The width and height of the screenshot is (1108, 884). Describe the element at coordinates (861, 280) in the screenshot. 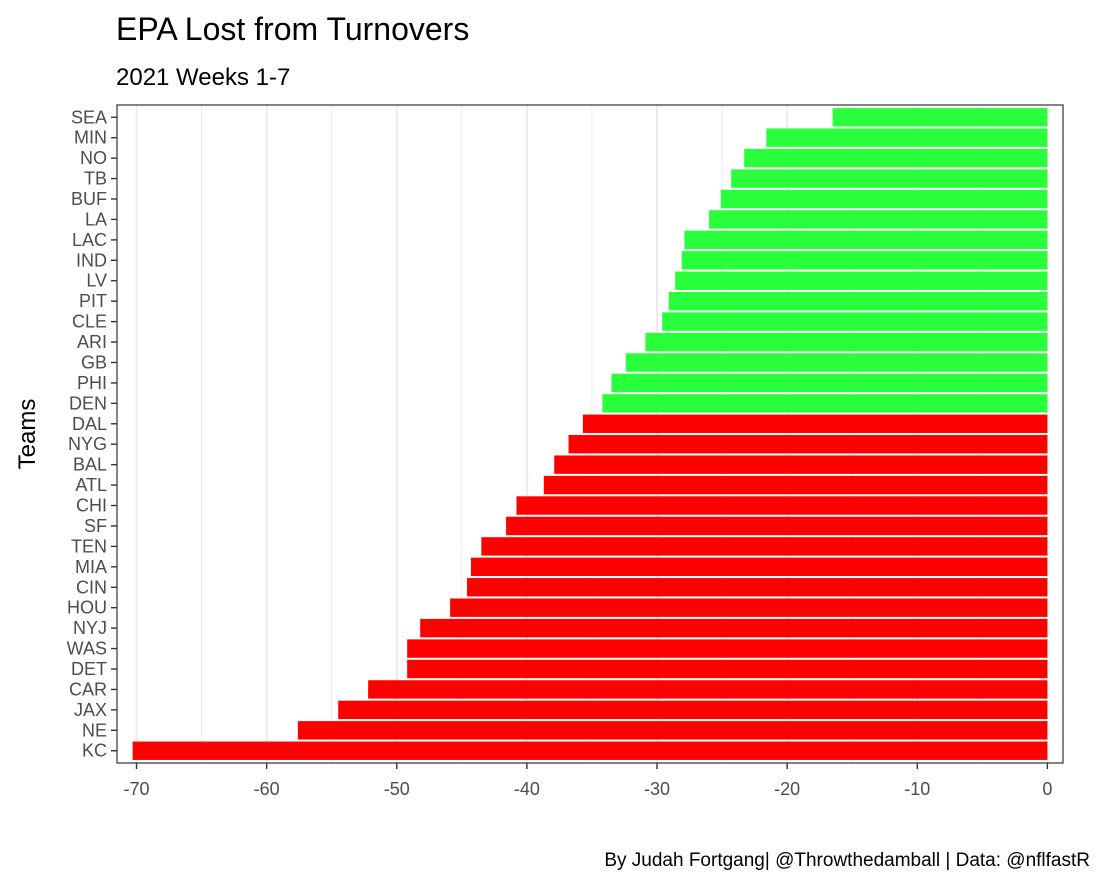

I see `bar-lv` at that location.